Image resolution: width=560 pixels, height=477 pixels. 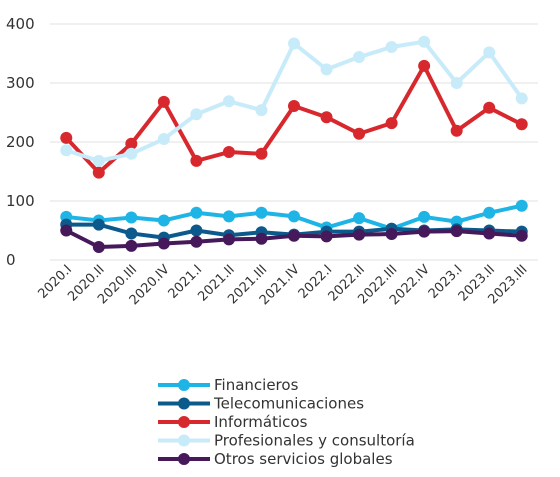 I want to click on y-tick-label: 400, so click(x=20, y=24).